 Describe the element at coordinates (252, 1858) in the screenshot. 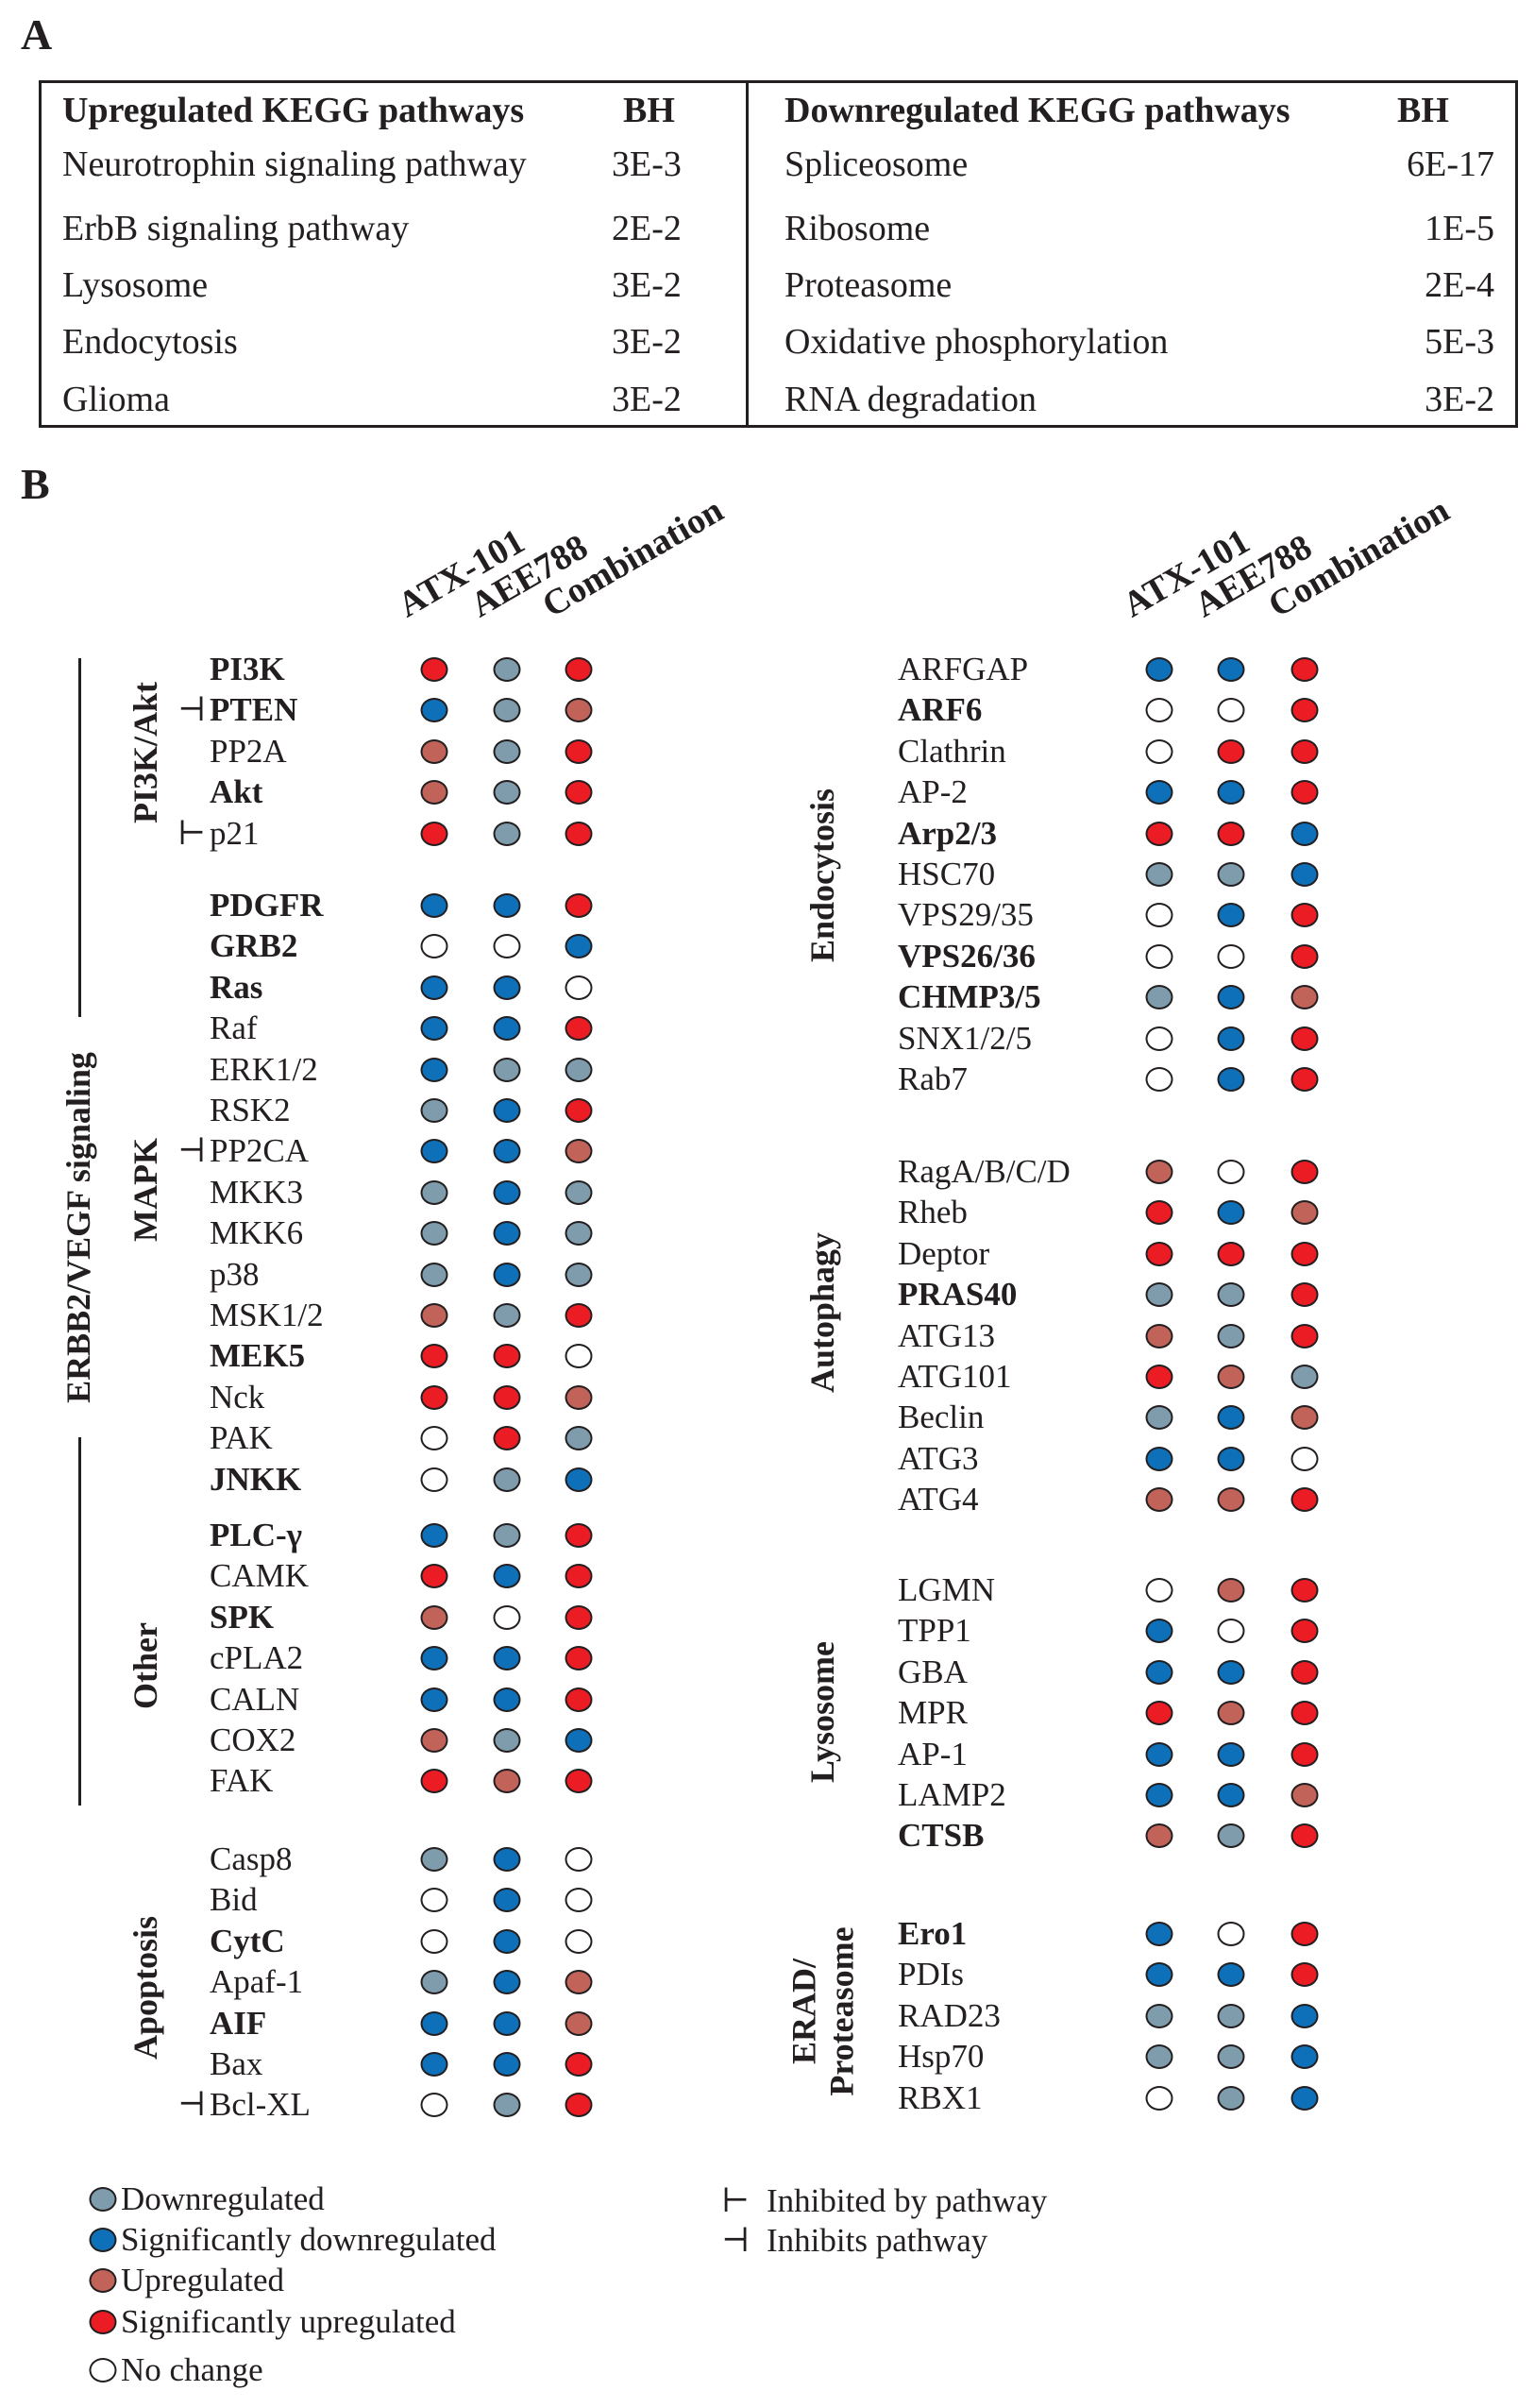

I see `gene-label: Casp8` at that location.